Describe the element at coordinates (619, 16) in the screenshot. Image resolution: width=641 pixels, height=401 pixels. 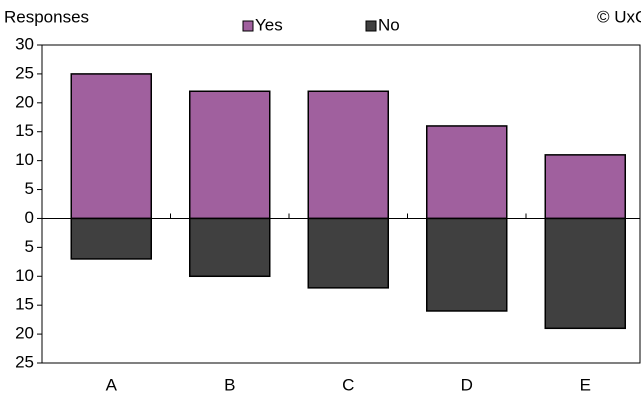
I see `annotation: © UxC` at that location.